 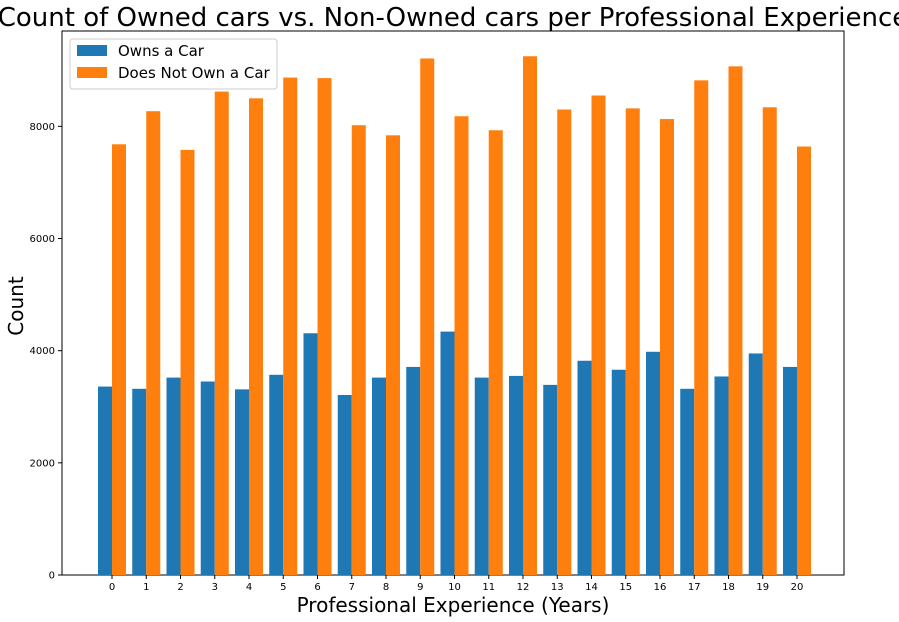 I want to click on x-tick-label: 15, so click(x=625, y=587).